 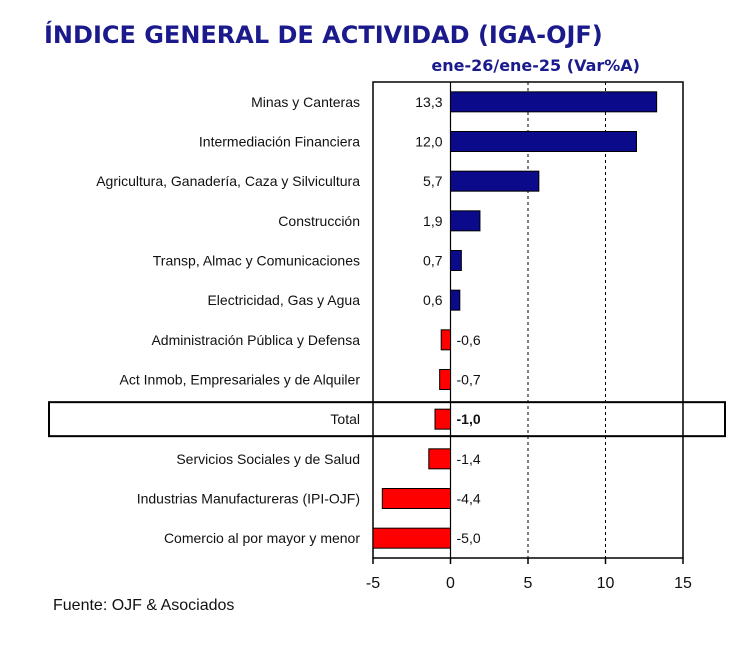 I want to click on chart-title: ÍNDICE GENERAL DE ACTIVIDAD (IGA-OJF), so click(x=323, y=34).